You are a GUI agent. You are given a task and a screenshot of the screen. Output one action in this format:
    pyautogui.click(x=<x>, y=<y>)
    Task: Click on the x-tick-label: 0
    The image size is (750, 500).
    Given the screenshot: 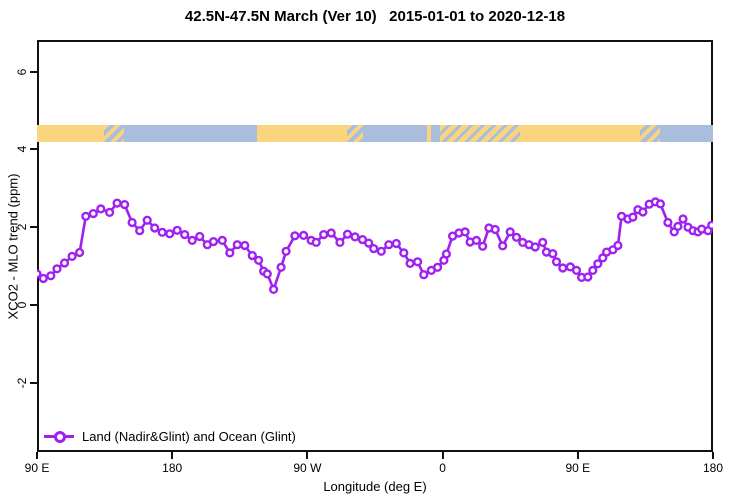 What is the action you would take?
    pyautogui.click(x=442, y=468)
    